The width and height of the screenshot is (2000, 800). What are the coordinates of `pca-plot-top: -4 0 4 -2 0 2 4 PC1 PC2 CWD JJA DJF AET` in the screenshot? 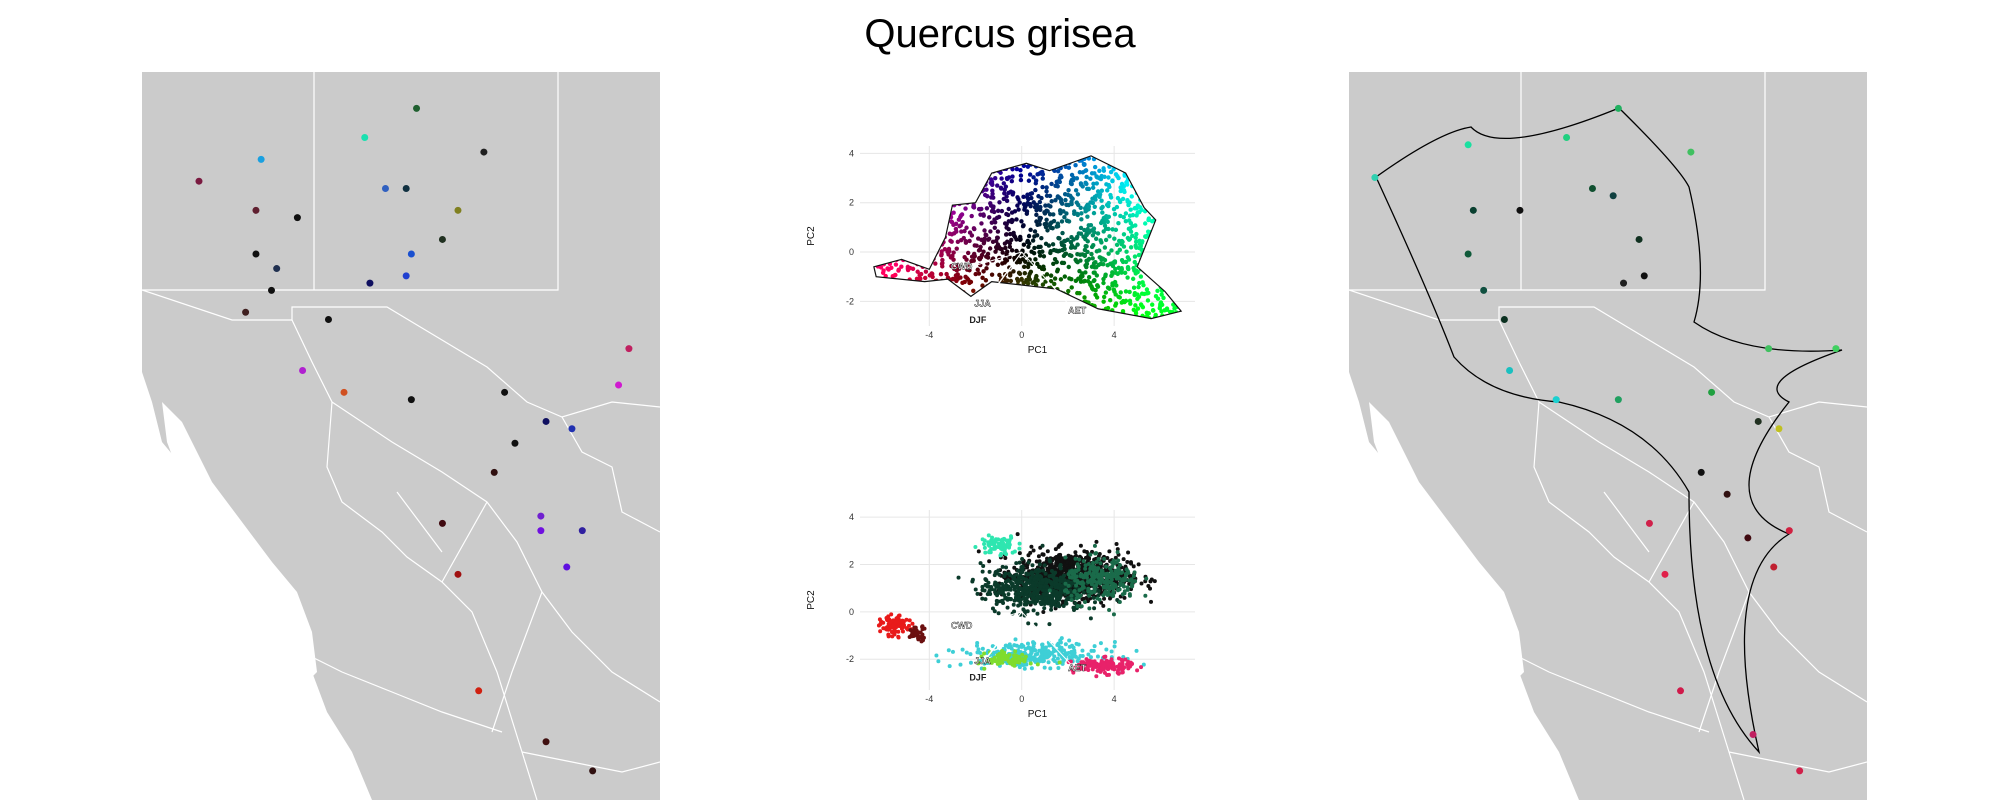 It's located at (1005, 251).